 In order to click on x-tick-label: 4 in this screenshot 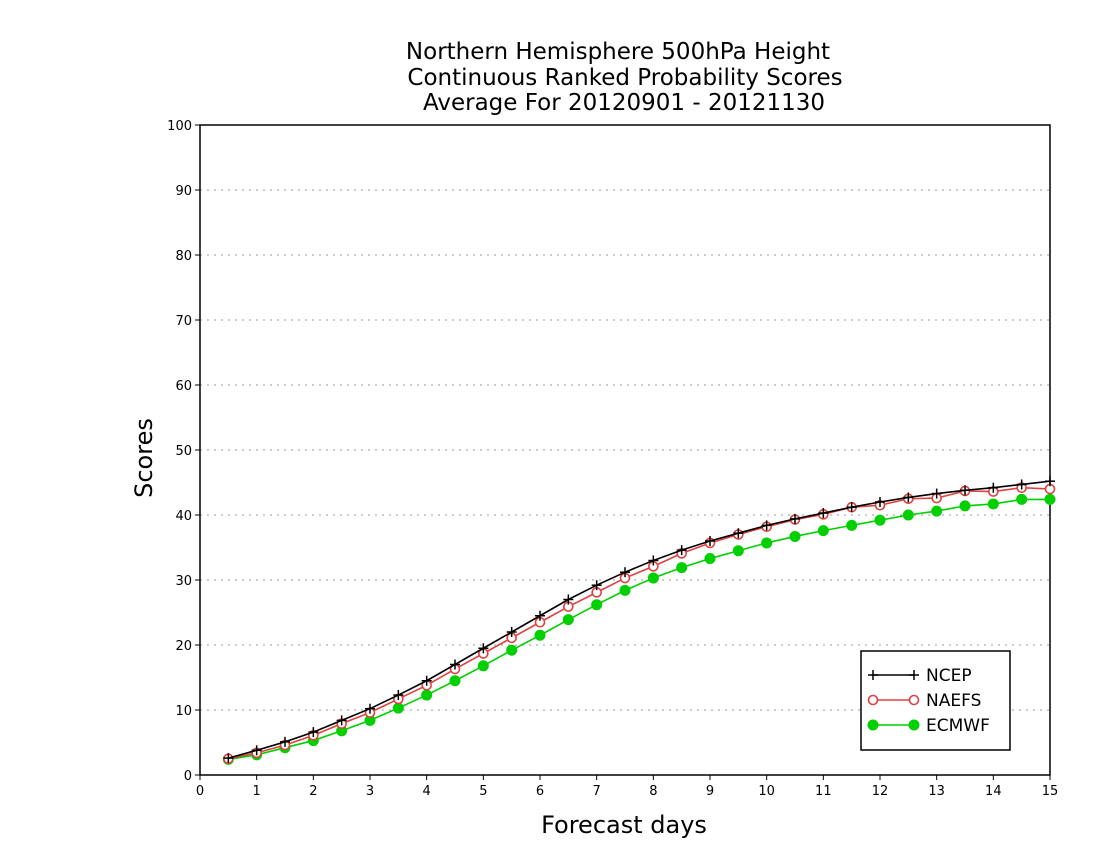, I will do `click(427, 791)`.